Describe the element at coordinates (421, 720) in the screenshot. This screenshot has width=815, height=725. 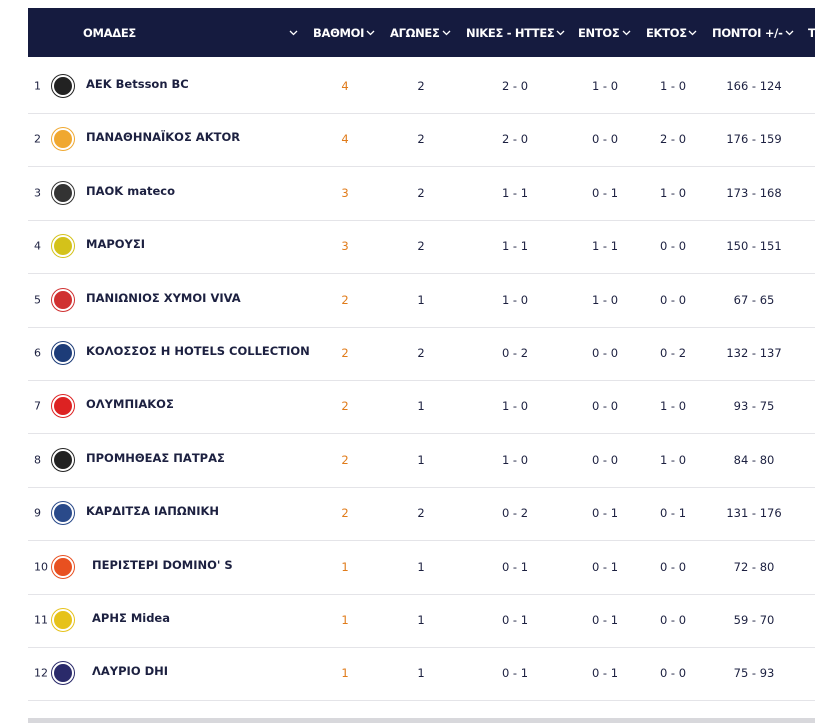
I see `scrollbar` at that location.